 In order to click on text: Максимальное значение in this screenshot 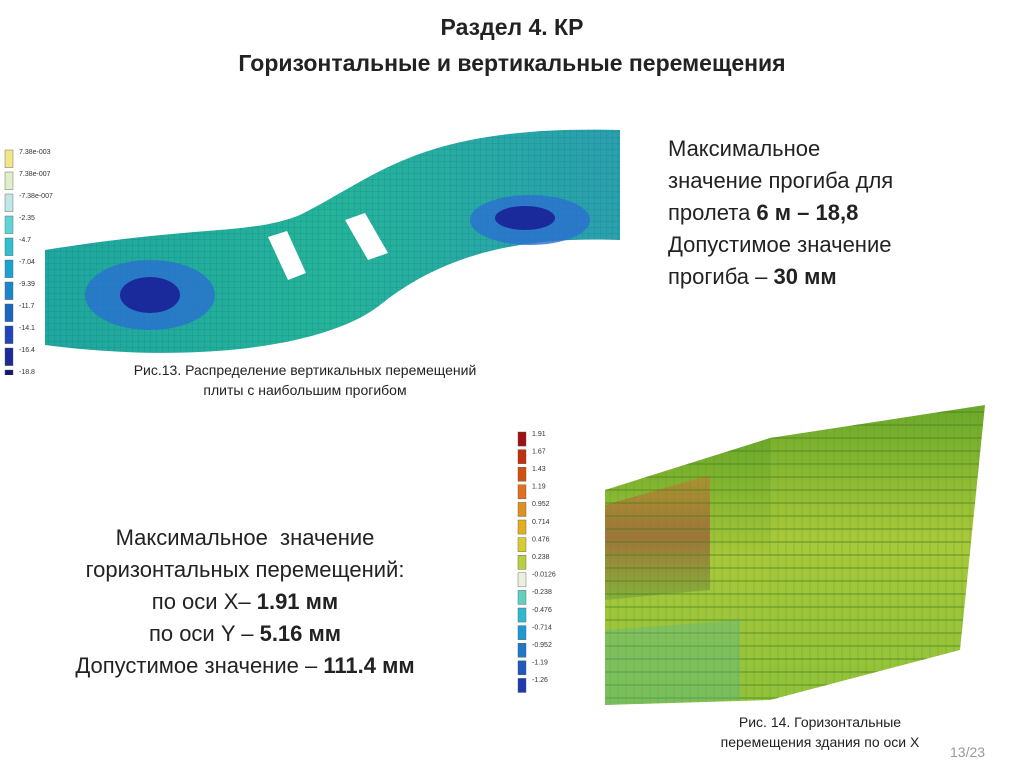, I will do `click(245, 537)`.